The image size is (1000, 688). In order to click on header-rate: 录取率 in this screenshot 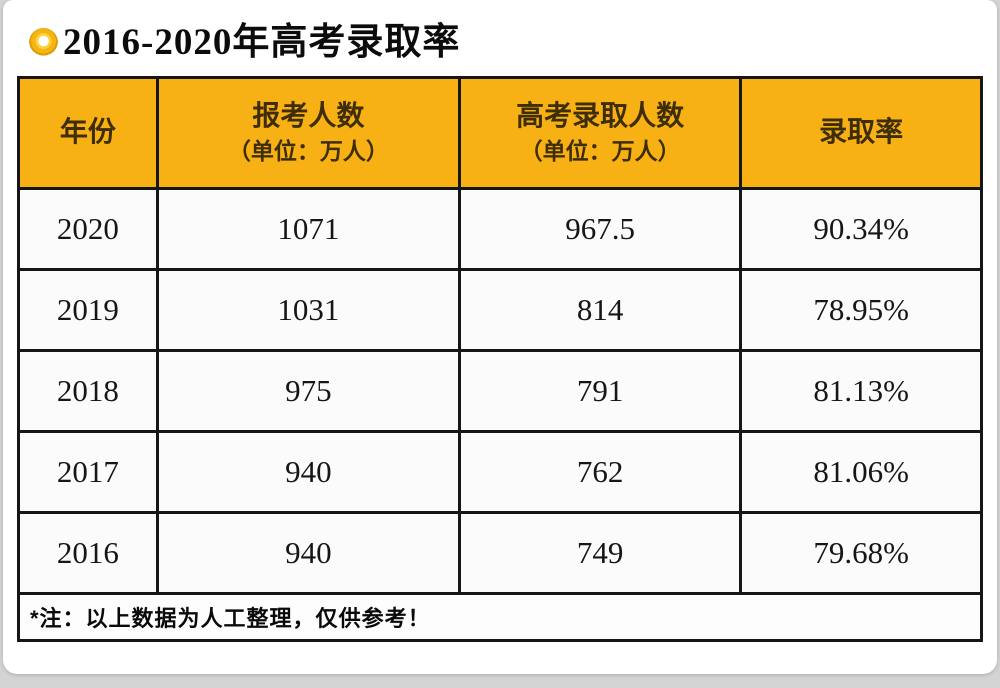, I will do `click(861, 133)`.